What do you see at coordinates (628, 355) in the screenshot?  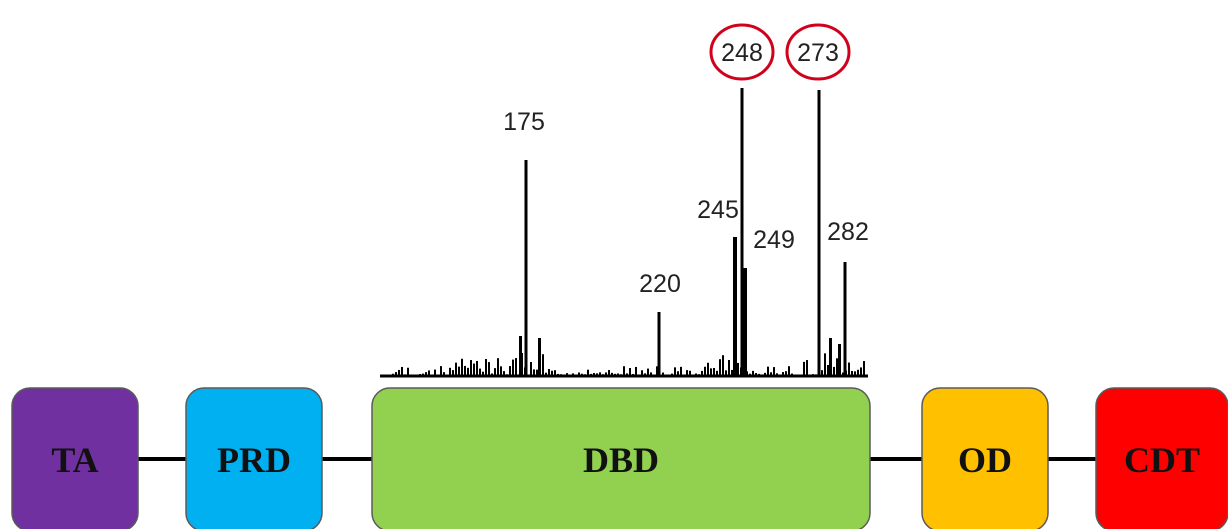 I see `background-mutation-bars` at bounding box center [628, 355].